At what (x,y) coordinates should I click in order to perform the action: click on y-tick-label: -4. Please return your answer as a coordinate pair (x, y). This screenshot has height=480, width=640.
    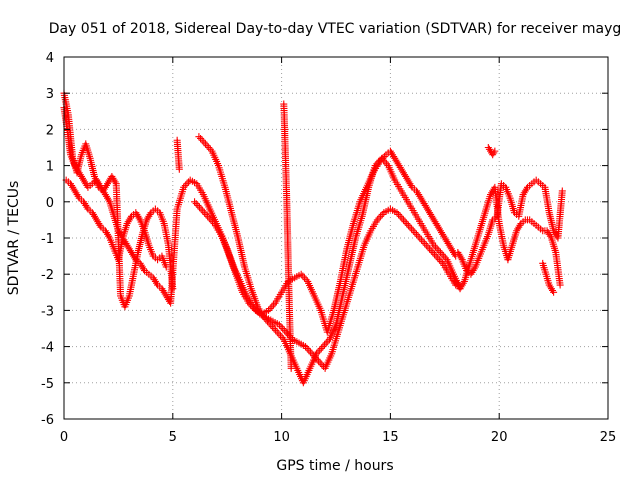
    Looking at the image, I should click on (47, 348).